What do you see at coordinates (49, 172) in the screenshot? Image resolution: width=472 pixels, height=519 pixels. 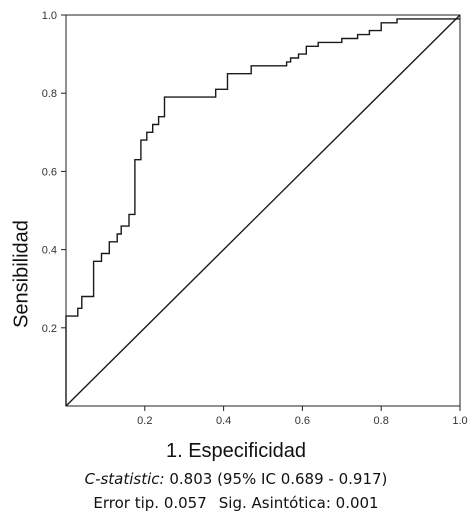 I see `y-tick-label: 0.6` at bounding box center [49, 172].